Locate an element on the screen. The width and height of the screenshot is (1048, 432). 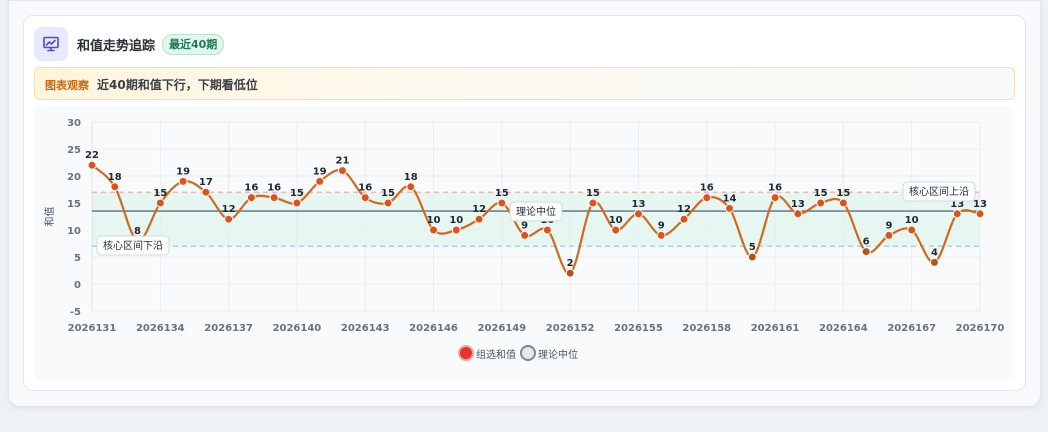
x-tick-label: 2026134 is located at coordinates (160, 328).